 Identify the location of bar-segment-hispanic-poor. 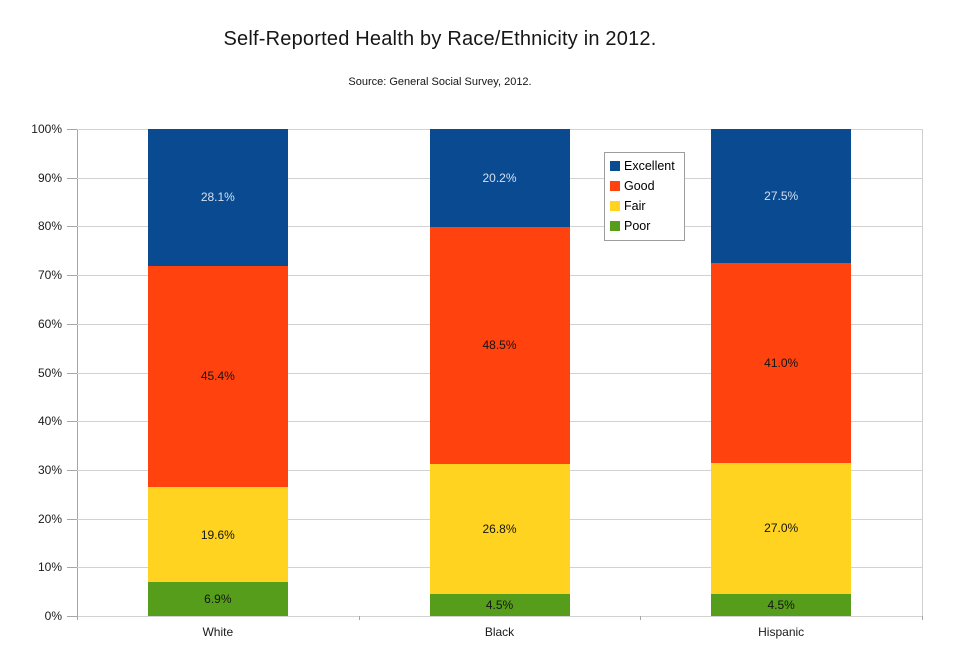
(781, 605).